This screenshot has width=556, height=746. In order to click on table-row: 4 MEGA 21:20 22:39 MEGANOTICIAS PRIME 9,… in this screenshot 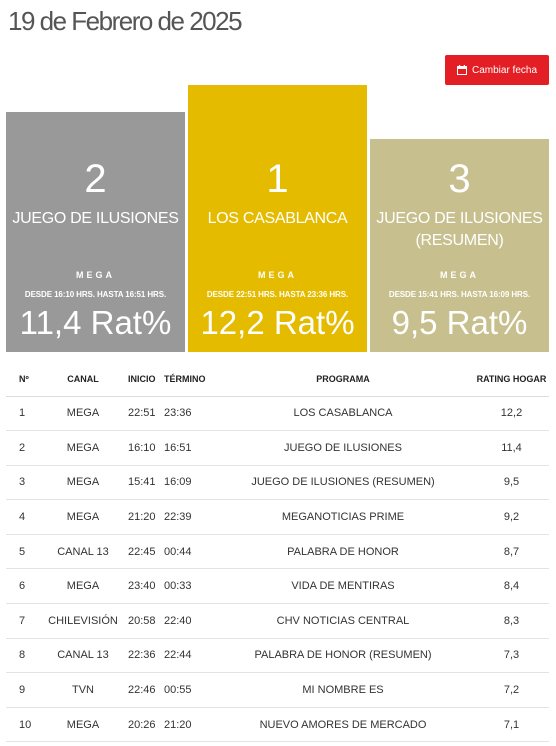, I will do `click(277, 517)`.